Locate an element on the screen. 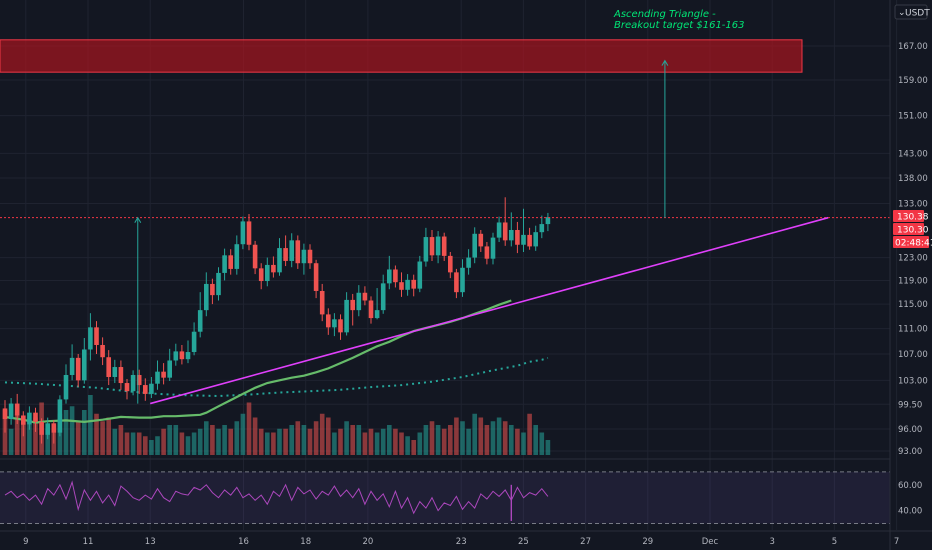  date-tick-label: 7 is located at coordinates (896, 542).